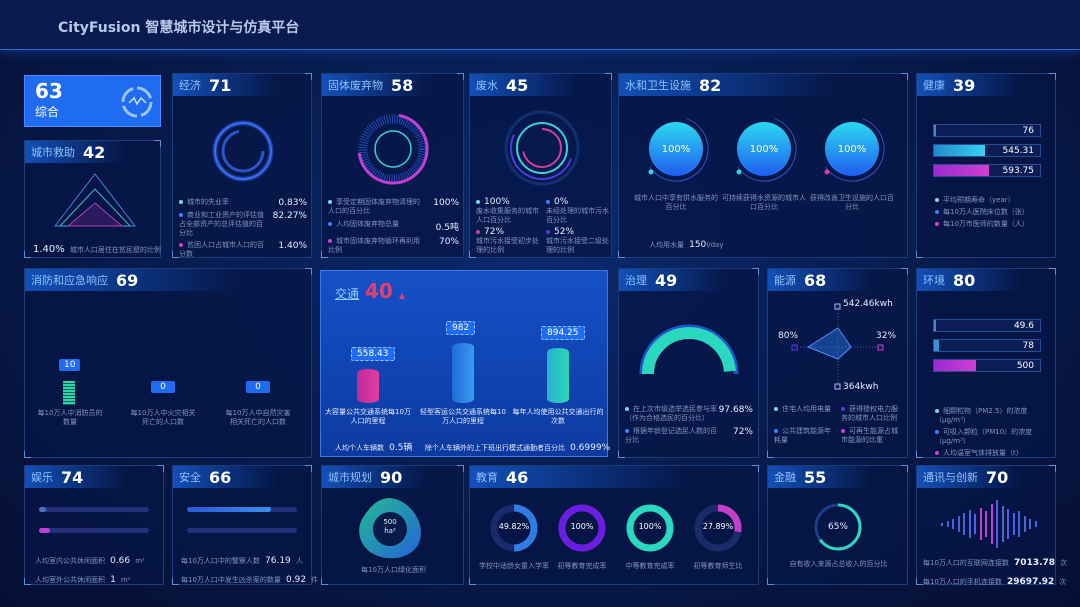 The width and height of the screenshot is (1080, 607). What do you see at coordinates (374, 448) in the screenshot?
I see `car-ownership: 人均个人车辆数 0.5辆` at bounding box center [374, 448].